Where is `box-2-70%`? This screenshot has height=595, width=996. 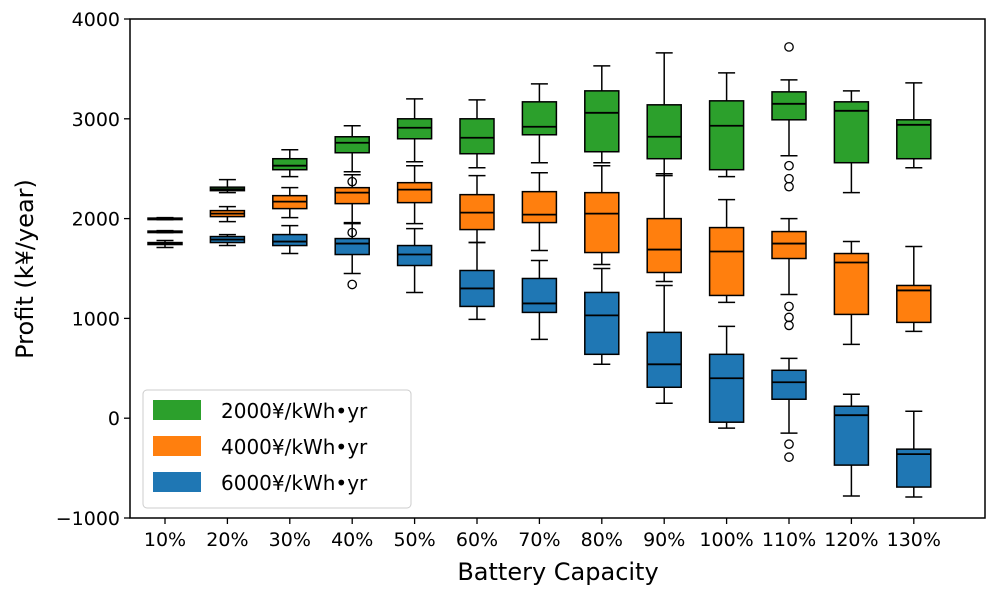 box-2-70% is located at coordinates (539, 211).